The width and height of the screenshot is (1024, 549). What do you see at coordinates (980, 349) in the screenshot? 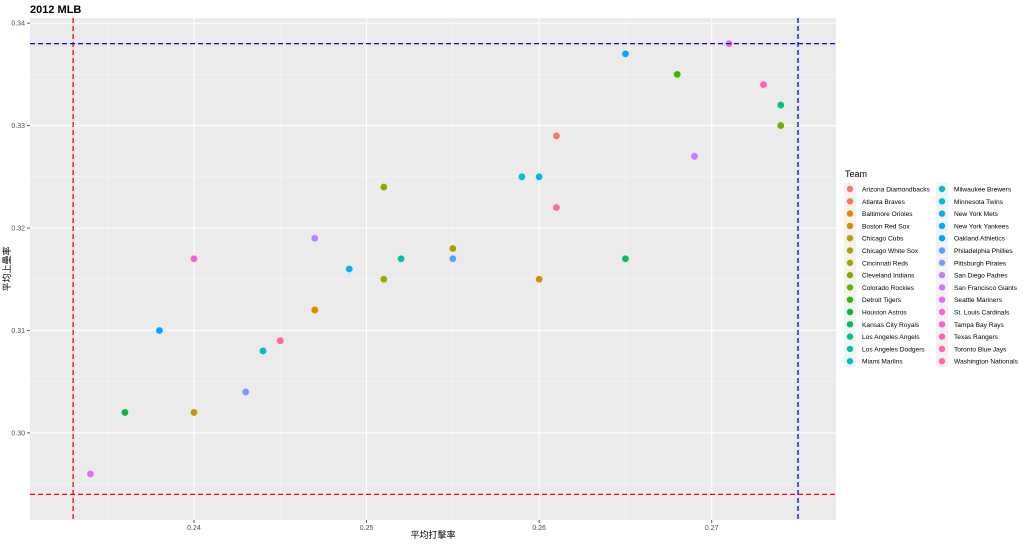
I see `legend-label: Toronto Blue Jays` at bounding box center [980, 349].